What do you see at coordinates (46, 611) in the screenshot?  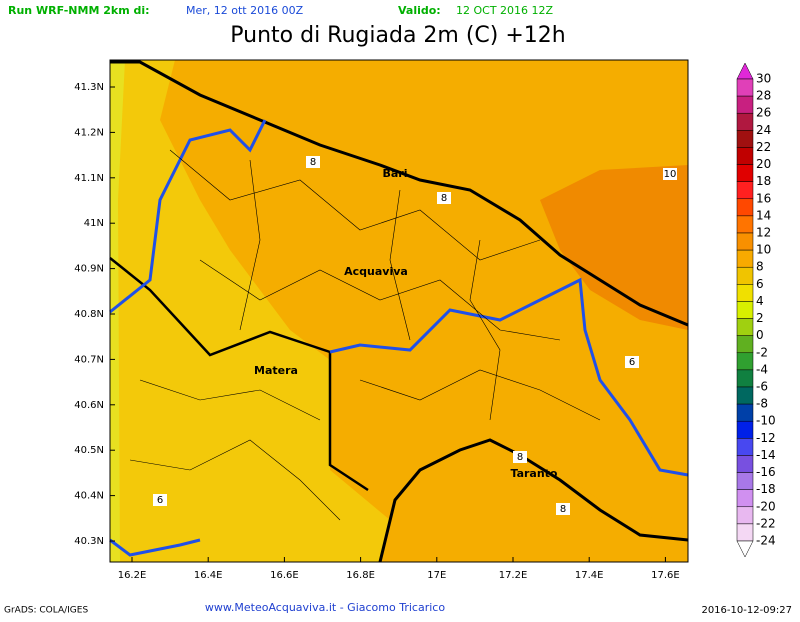 I see `footer-left: GrADS: COLA/IGES` at bounding box center [46, 611].